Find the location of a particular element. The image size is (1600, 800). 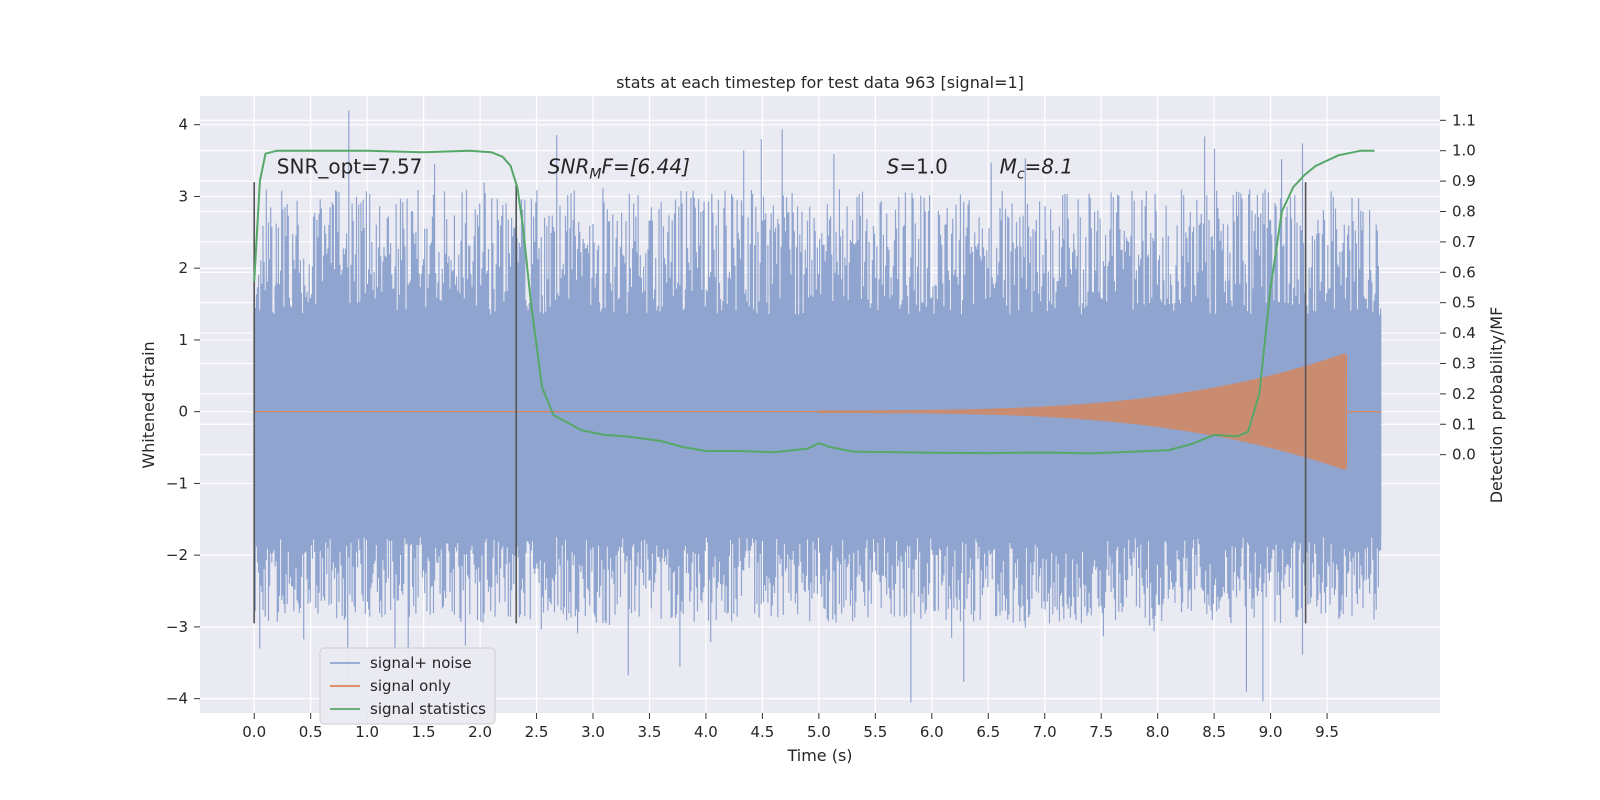

y-tick-label: −1 is located at coordinates (177, 483).